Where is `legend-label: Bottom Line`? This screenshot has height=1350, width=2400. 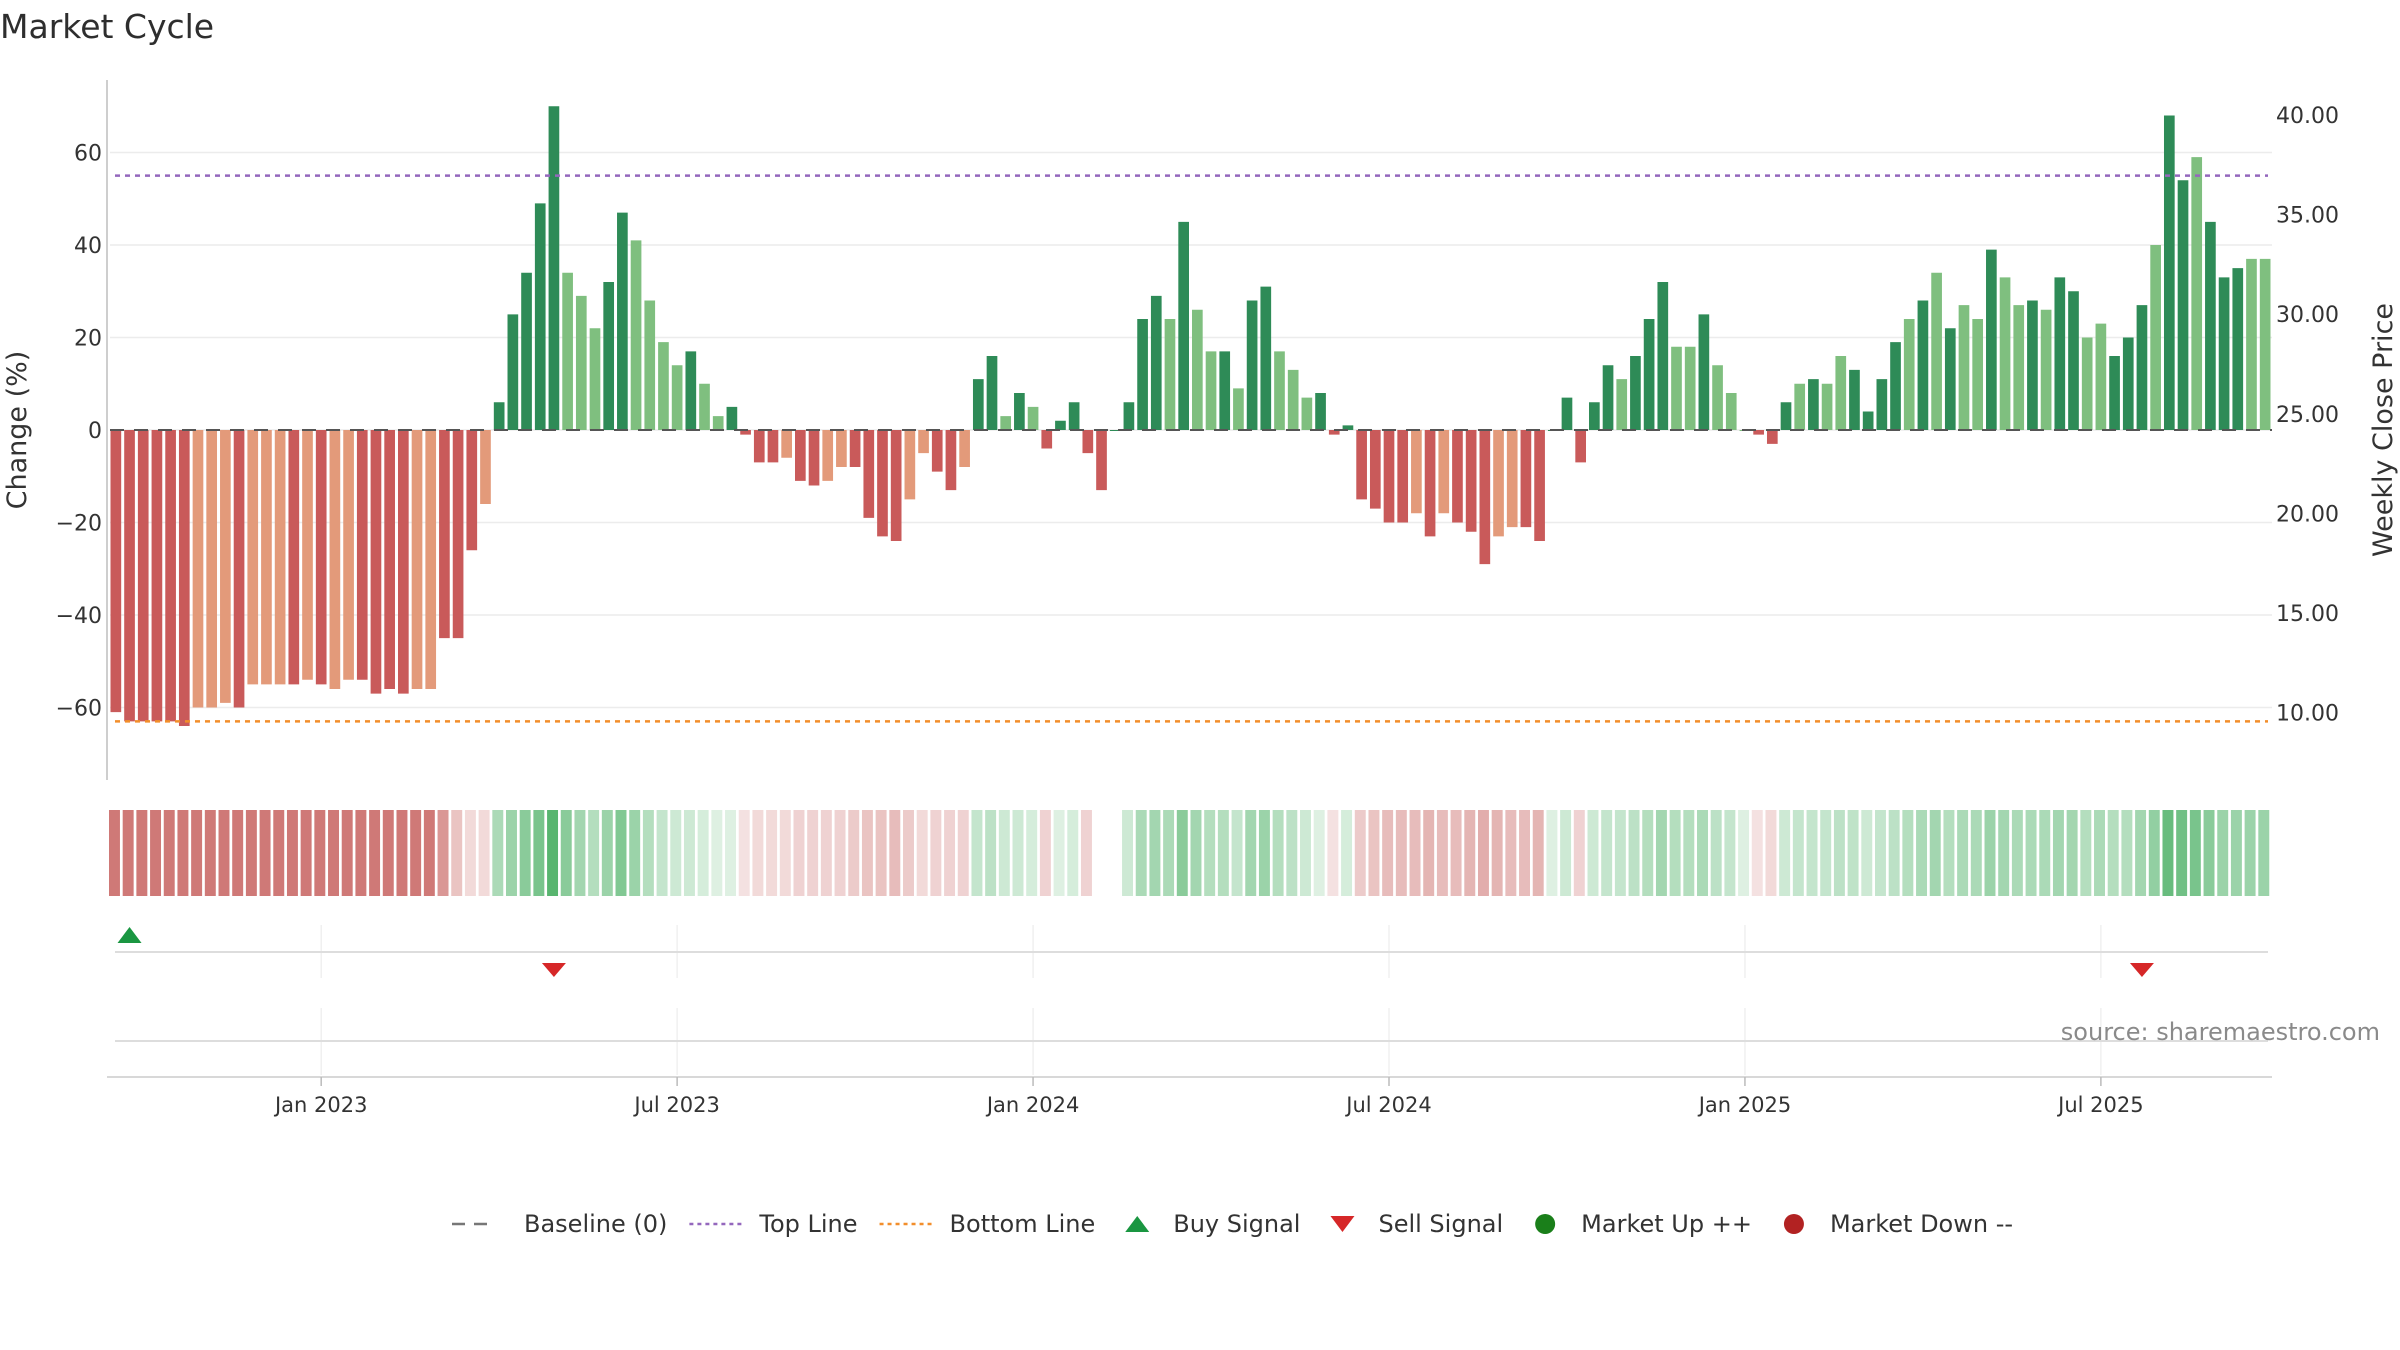 legend-label: Bottom Line is located at coordinates (1023, 1224).